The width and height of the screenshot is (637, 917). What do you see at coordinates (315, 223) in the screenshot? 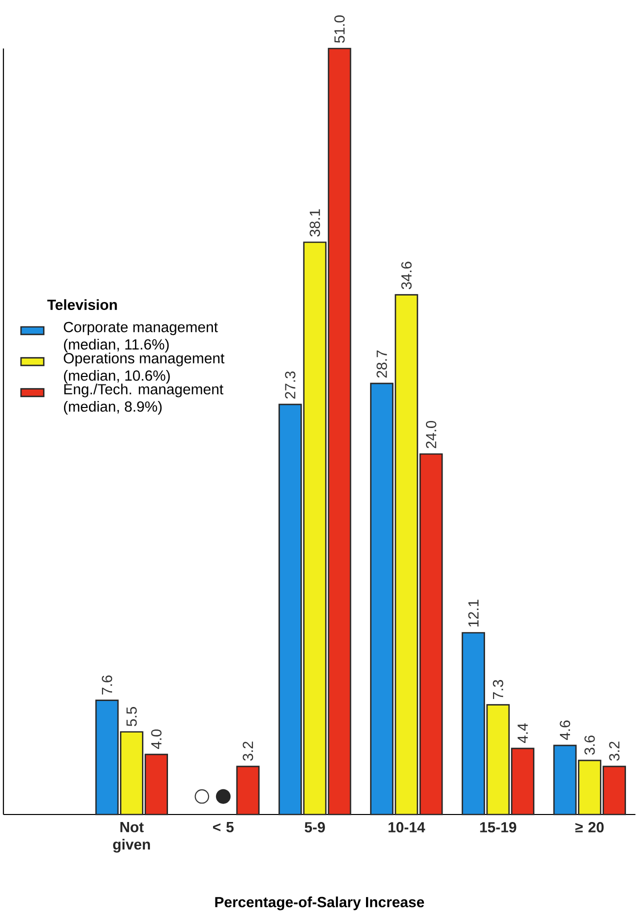
I see `data-label: 38.1` at bounding box center [315, 223].